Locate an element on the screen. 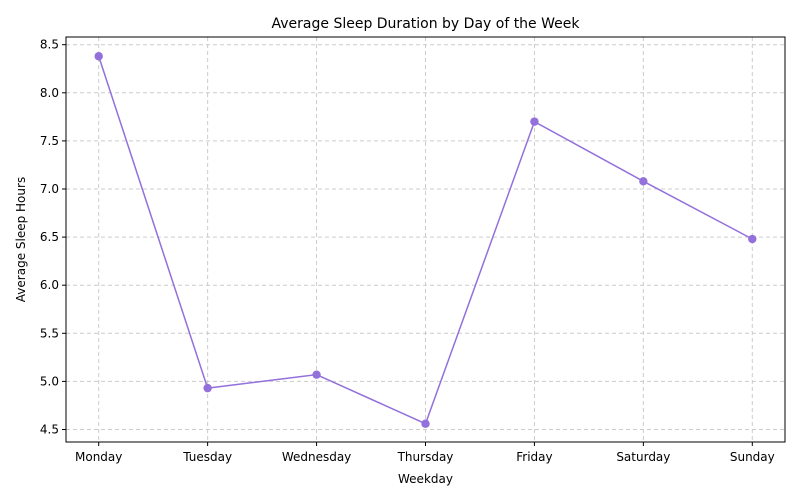  y-axis: 4.5 5.0 5.5 6.0 6.5 7.0 7.5 8.0 8.5 is located at coordinates (53, 237).